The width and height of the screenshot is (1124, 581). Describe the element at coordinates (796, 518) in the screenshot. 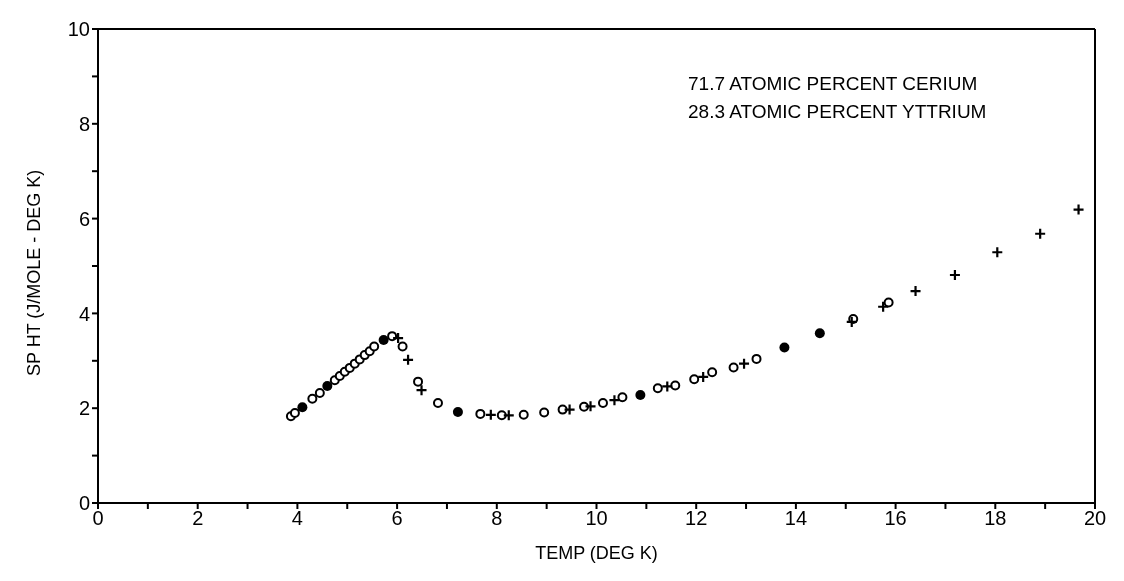

I see `x-tick-label: 14` at that location.